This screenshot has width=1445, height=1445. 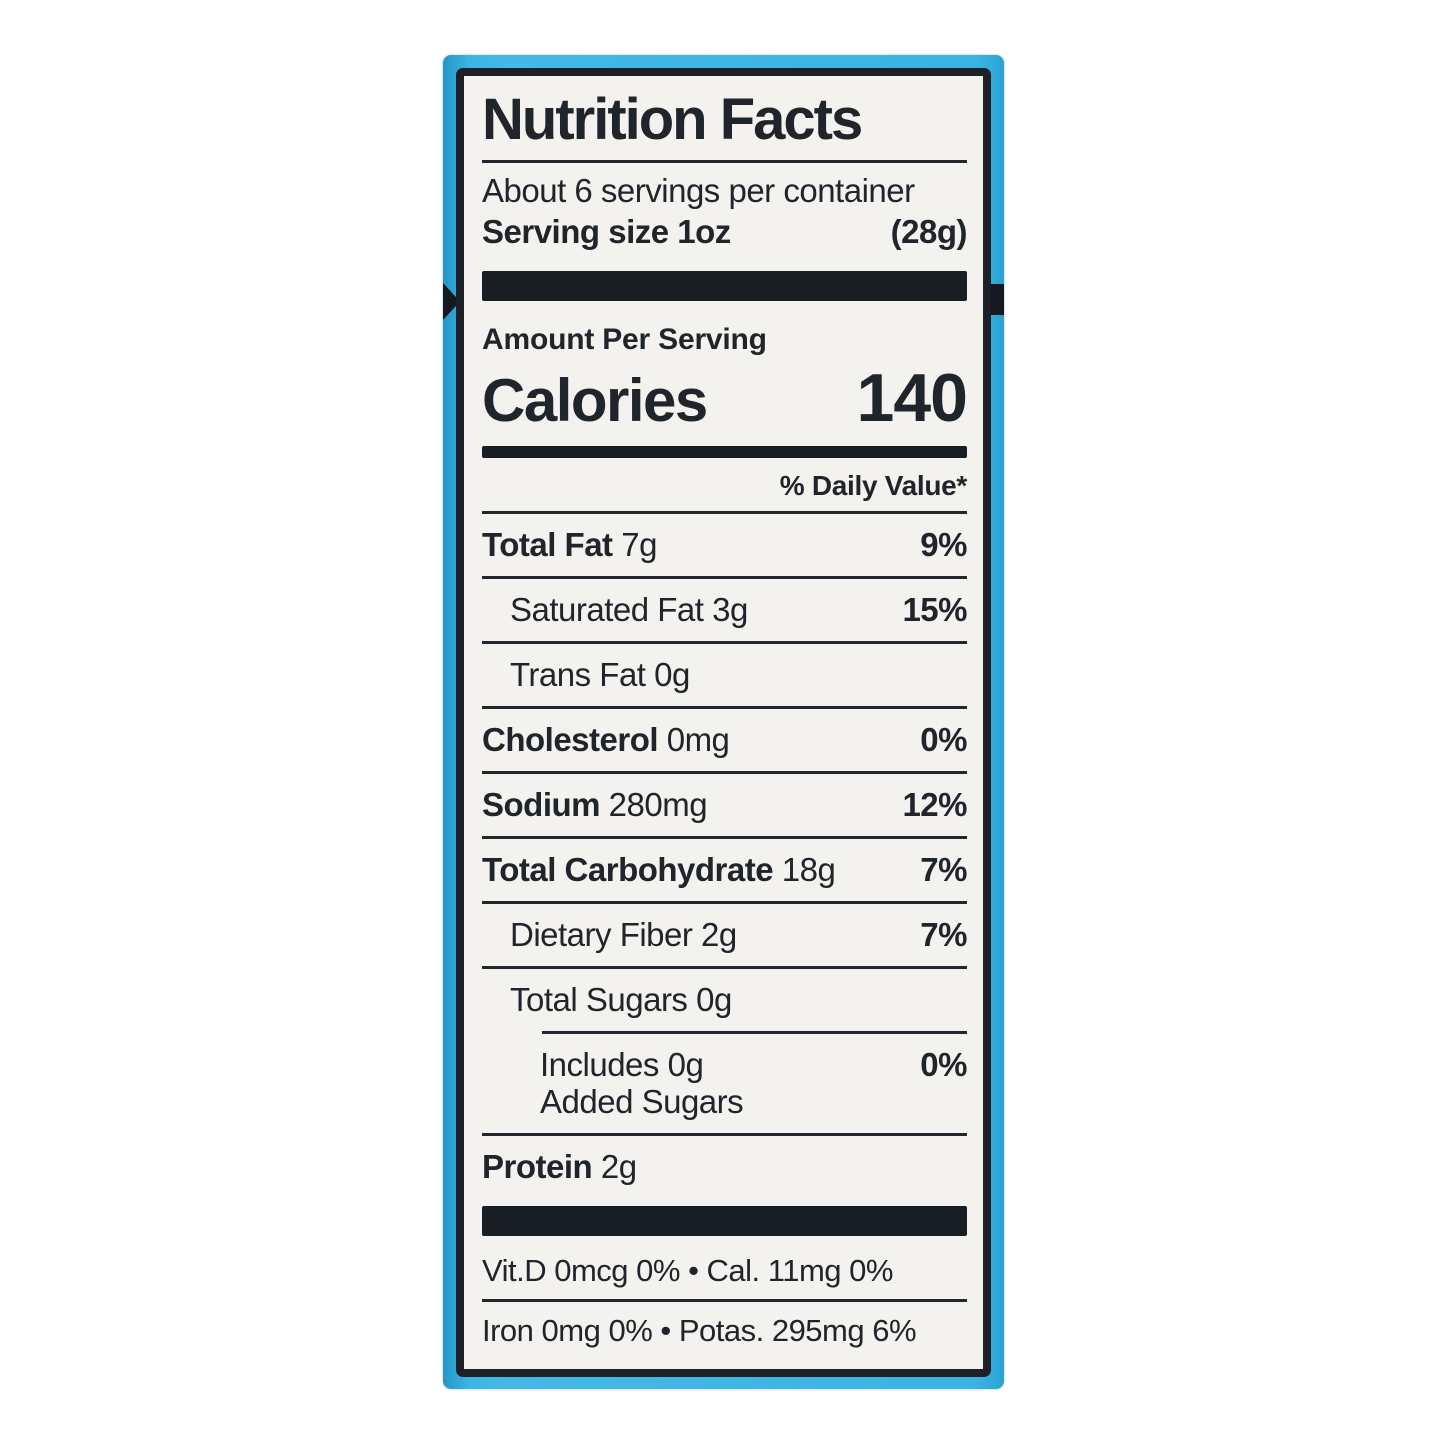 I want to click on serving-size-label: Serving size 1oz, so click(x=606, y=232).